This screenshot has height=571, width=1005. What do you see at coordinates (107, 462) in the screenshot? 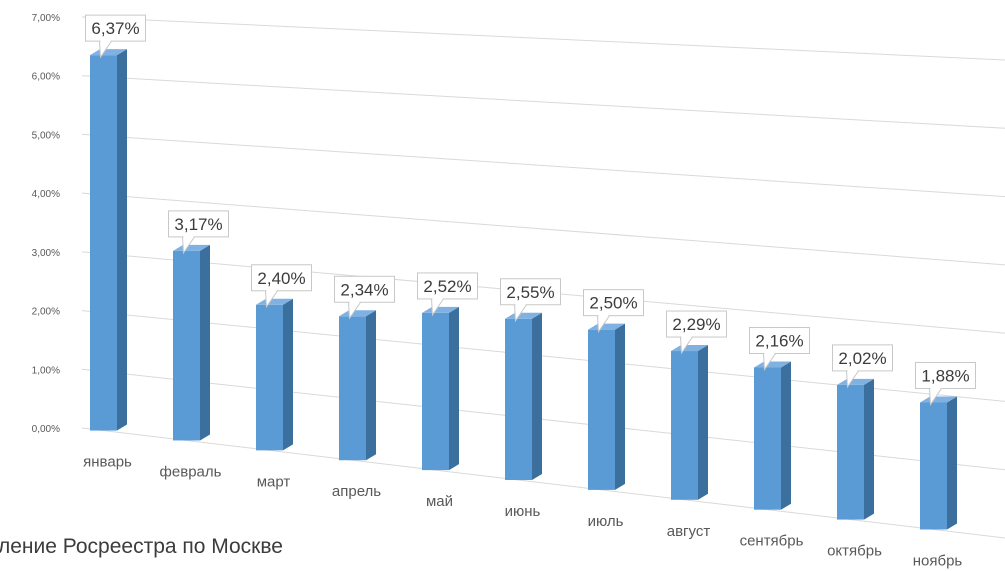
I see `x-tick-label: январь` at bounding box center [107, 462].